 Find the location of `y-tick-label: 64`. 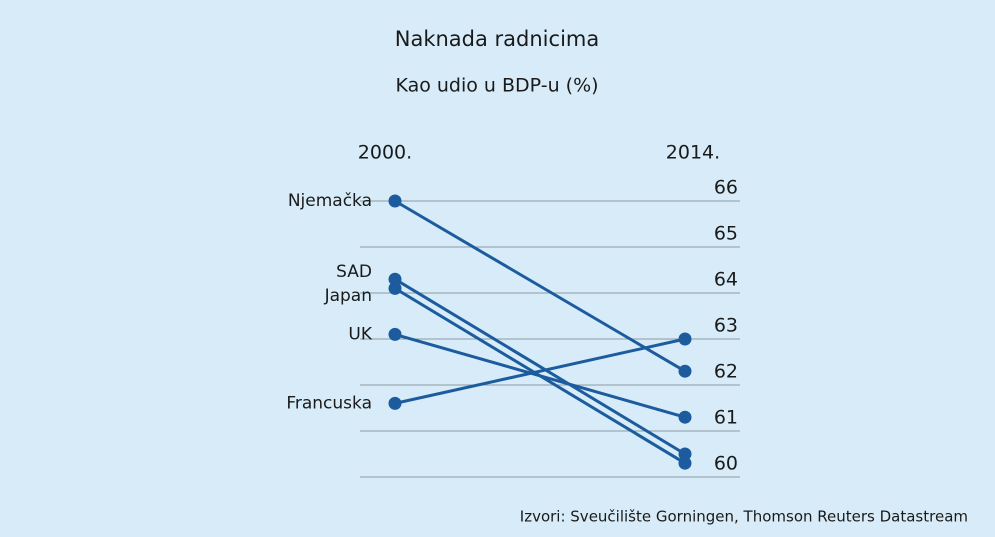

y-tick-label: 64 is located at coordinates (726, 280).